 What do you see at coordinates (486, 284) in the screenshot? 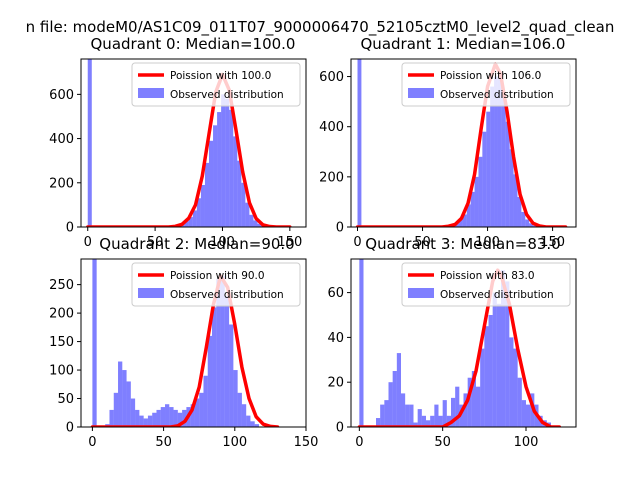
I see `legend-box` at bounding box center [486, 284].